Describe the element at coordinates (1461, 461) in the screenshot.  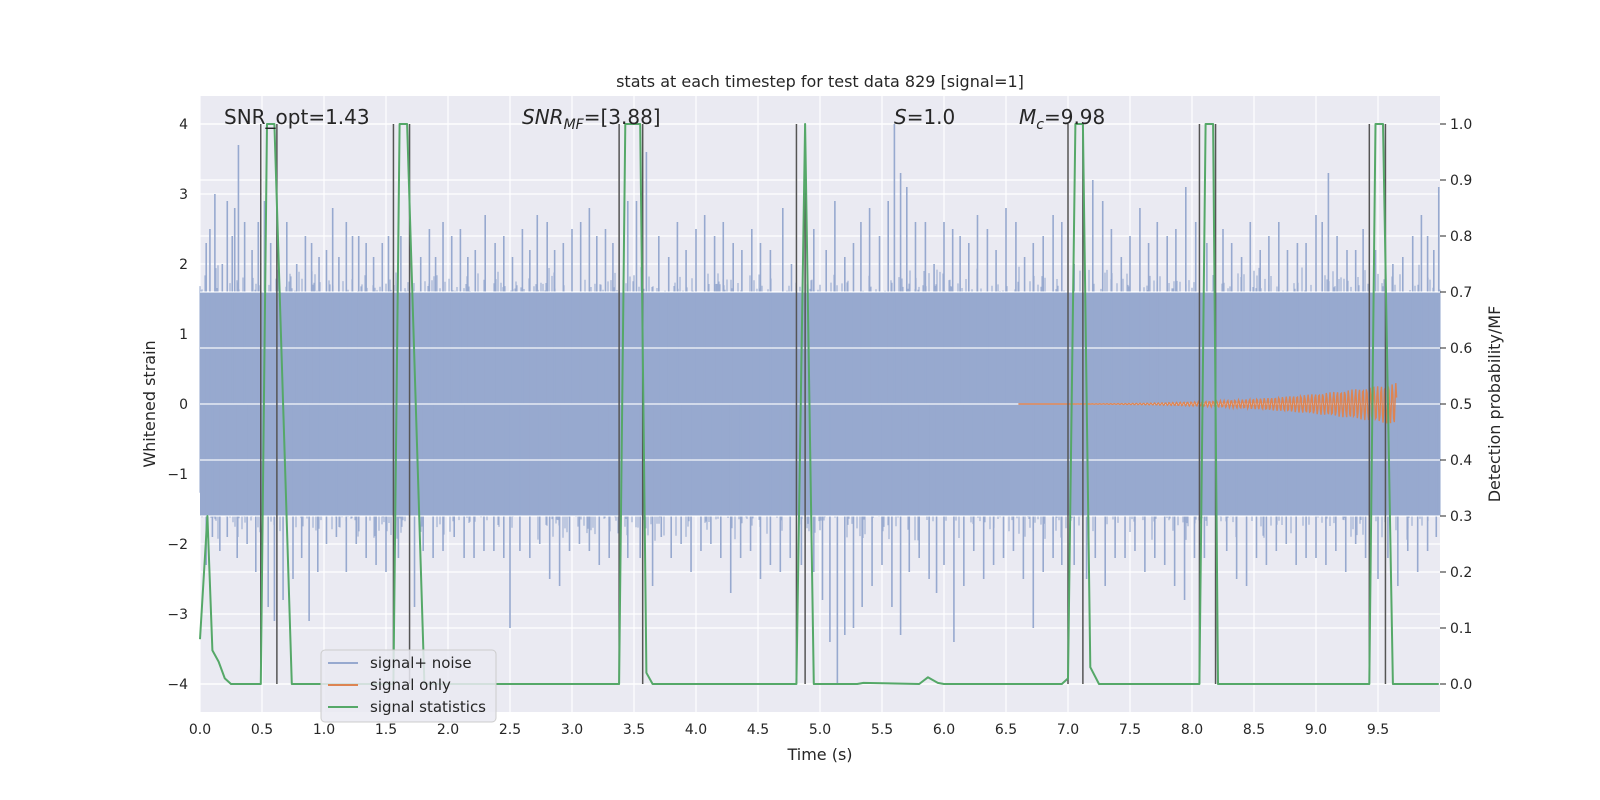
I see `right-y-tick-label: 0.4` at that location.